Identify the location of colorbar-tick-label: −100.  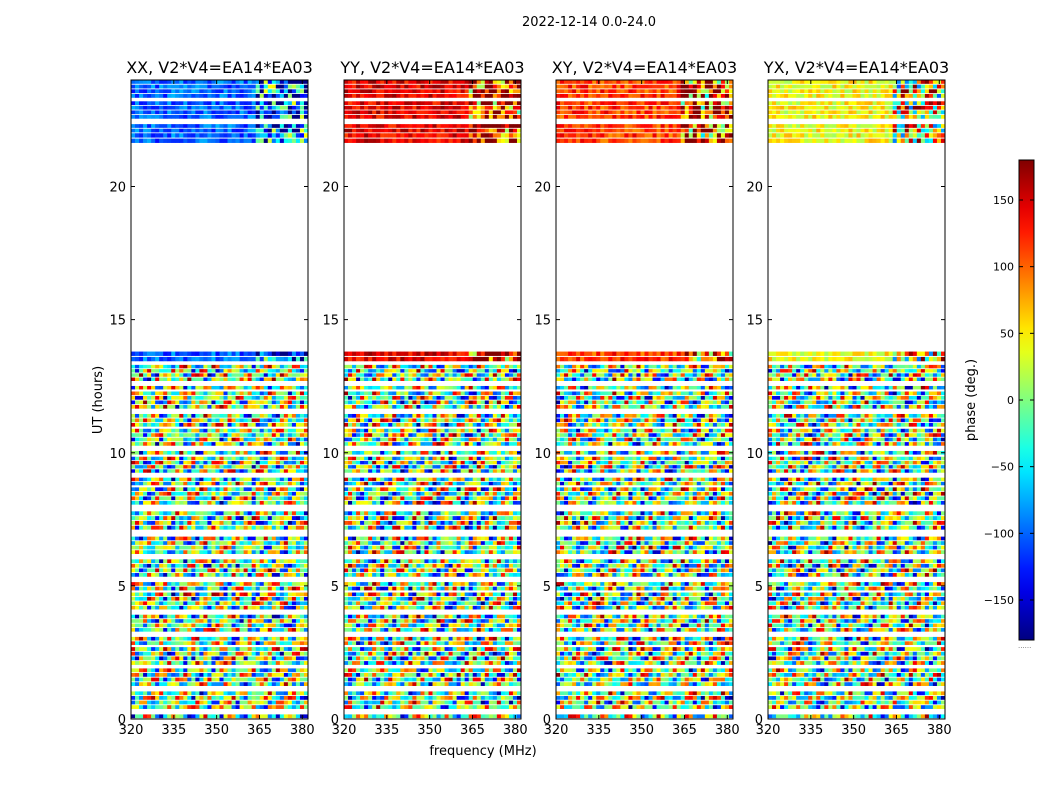
(999, 533).